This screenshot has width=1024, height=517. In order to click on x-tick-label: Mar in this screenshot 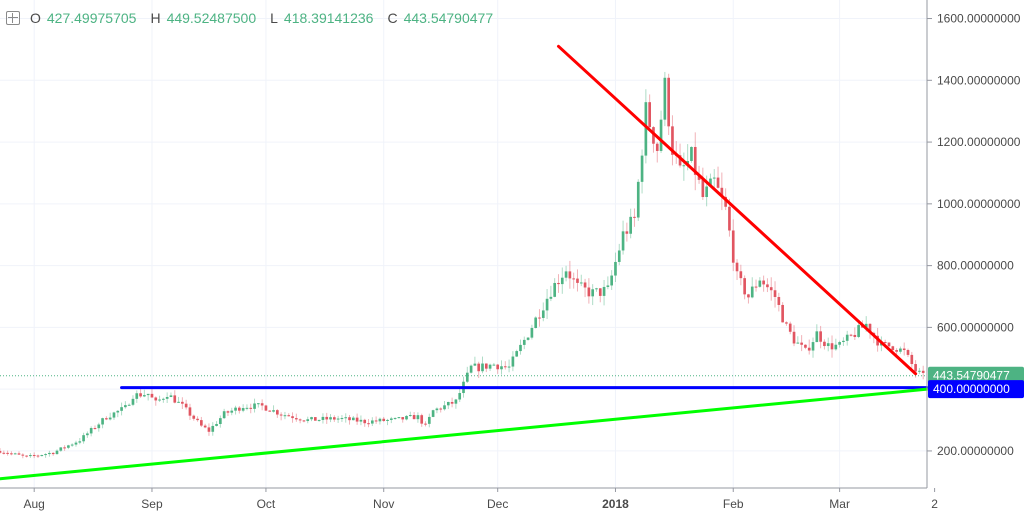, I will do `click(839, 504)`.